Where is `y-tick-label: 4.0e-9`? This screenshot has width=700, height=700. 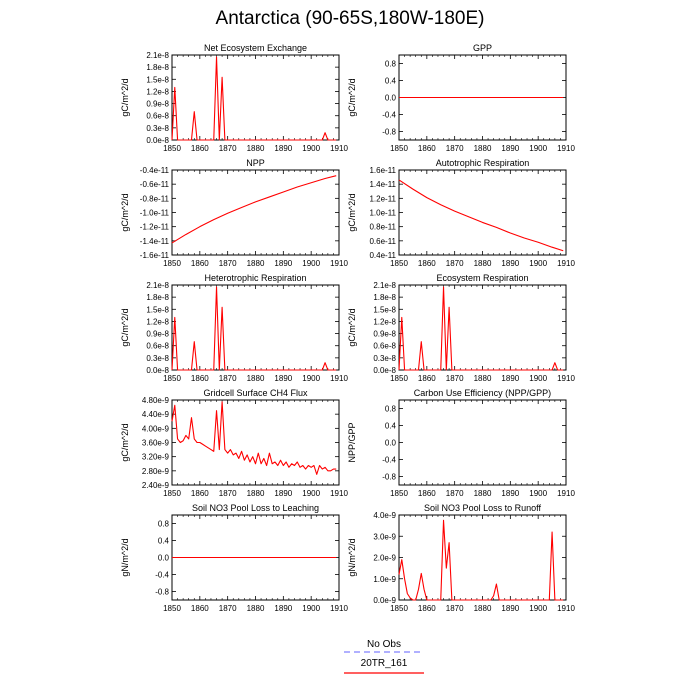
y-tick-label: 4.0e-9 is located at coordinates (384, 515).